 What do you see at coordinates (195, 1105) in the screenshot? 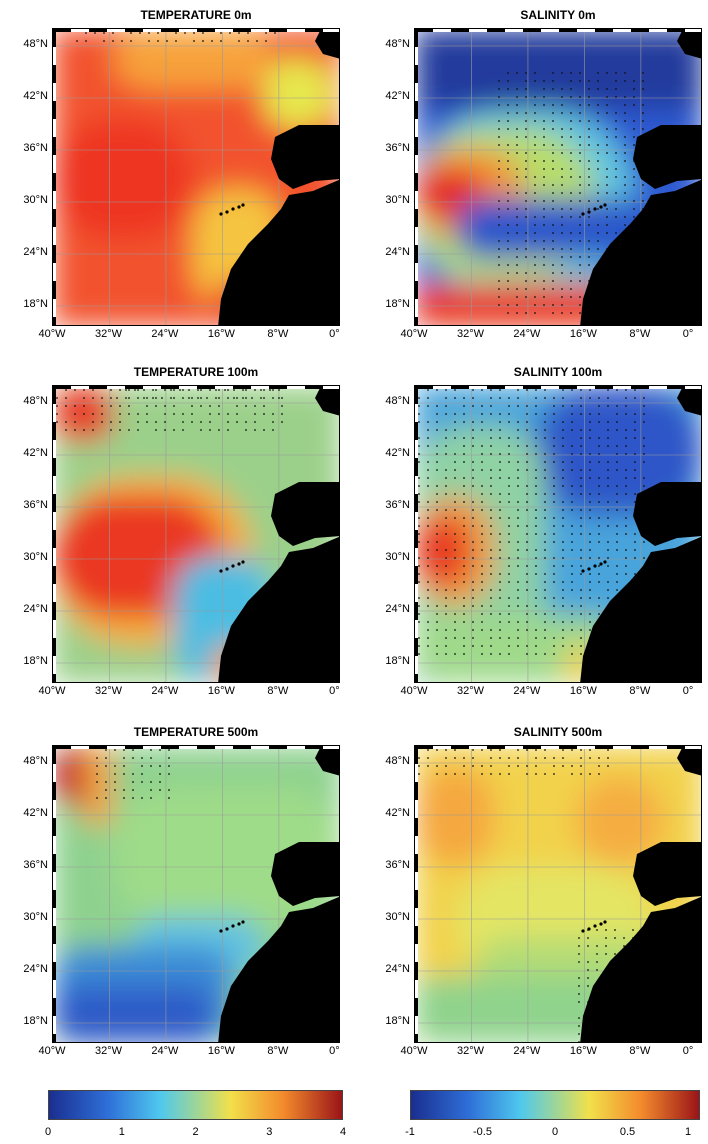
I see `temperature-colorbar` at bounding box center [195, 1105].